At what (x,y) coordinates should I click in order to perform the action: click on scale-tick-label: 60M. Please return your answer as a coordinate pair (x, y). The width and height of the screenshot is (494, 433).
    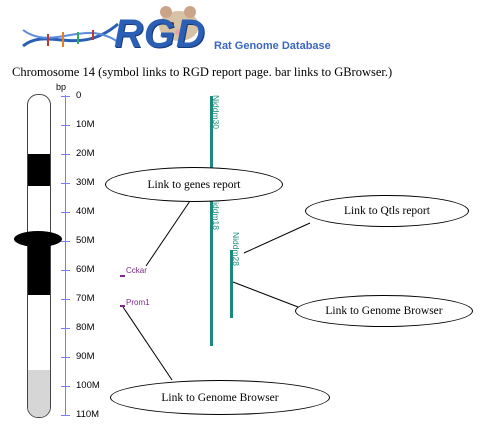
    Looking at the image, I should click on (85, 269).